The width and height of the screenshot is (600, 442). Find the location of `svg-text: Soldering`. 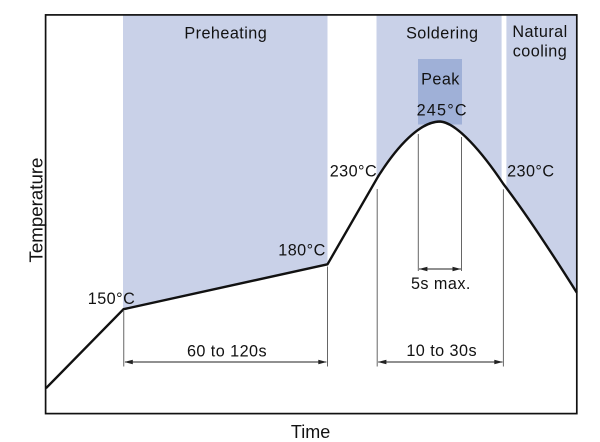

svg-text: Soldering is located at coordinates (442, 34).